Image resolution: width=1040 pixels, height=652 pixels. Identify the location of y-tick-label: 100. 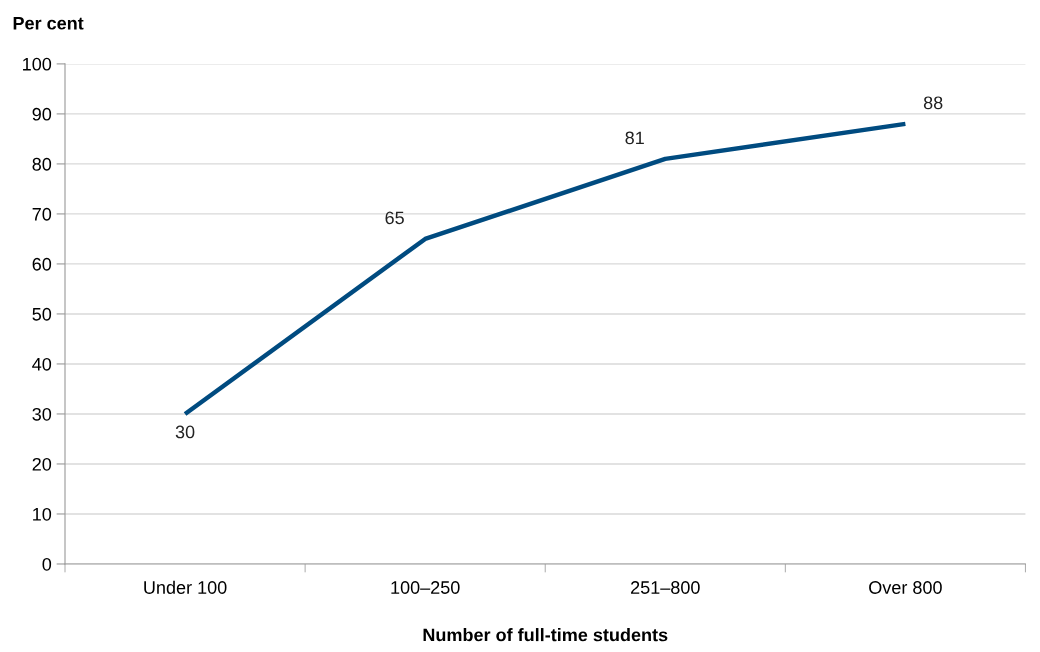
(37, 64).